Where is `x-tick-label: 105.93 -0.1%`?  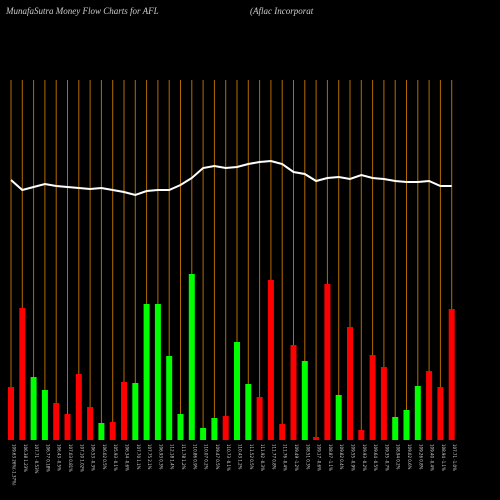
x-tick-label: 105.93 -0.1% is located at coordinates (115, 457).